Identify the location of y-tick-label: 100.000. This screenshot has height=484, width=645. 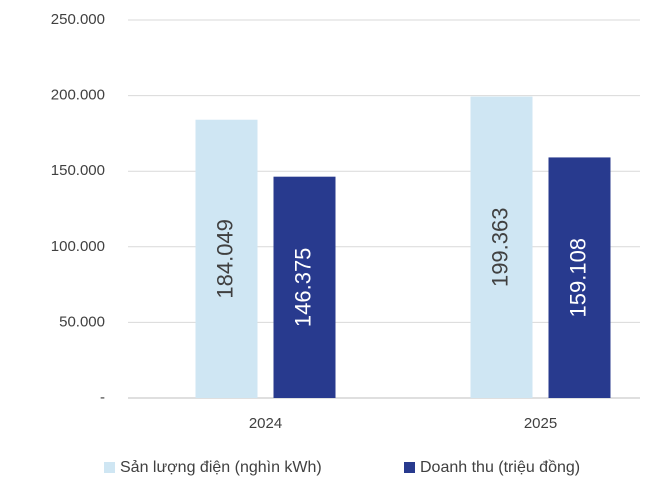
(78, 246).